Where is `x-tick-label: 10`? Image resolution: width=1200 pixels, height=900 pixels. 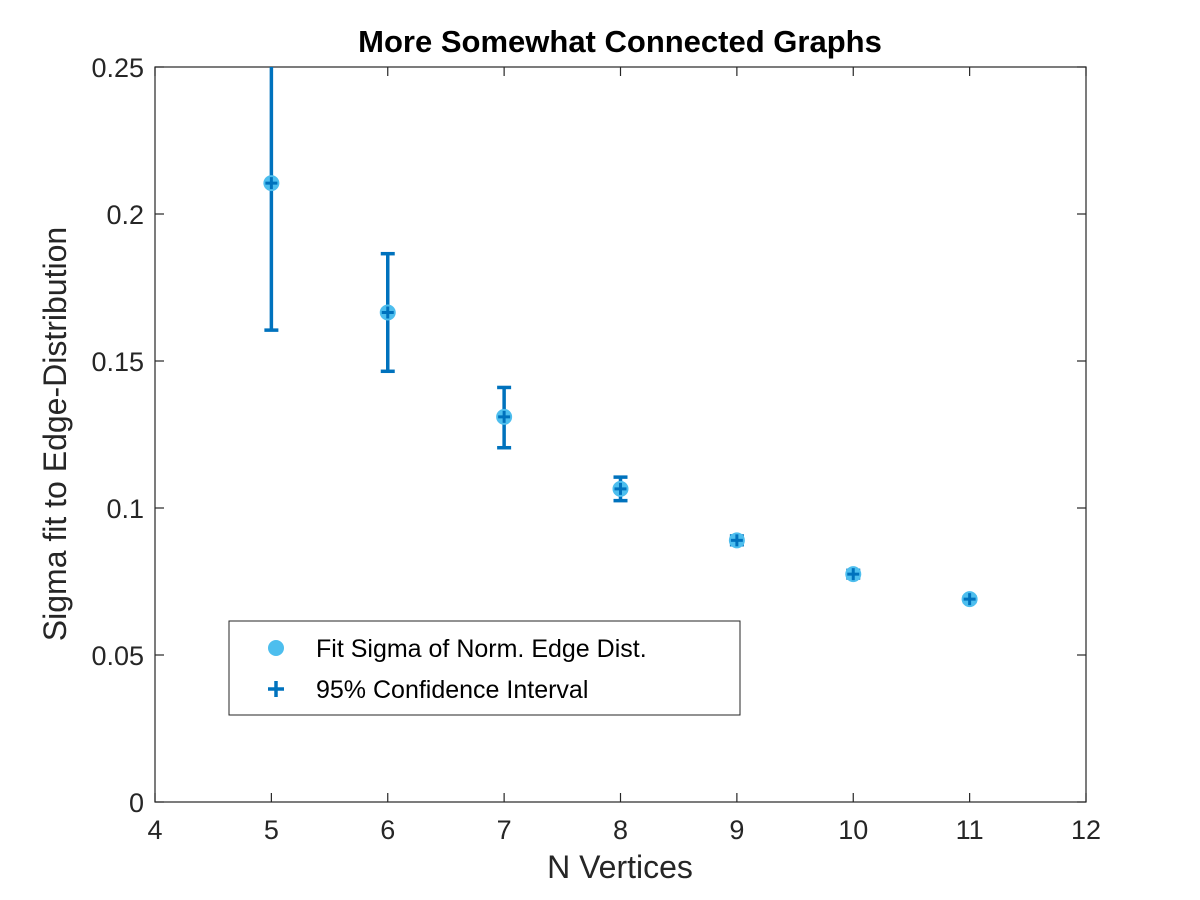 x-tick-label: 10 is located at coordinates (853, 830).